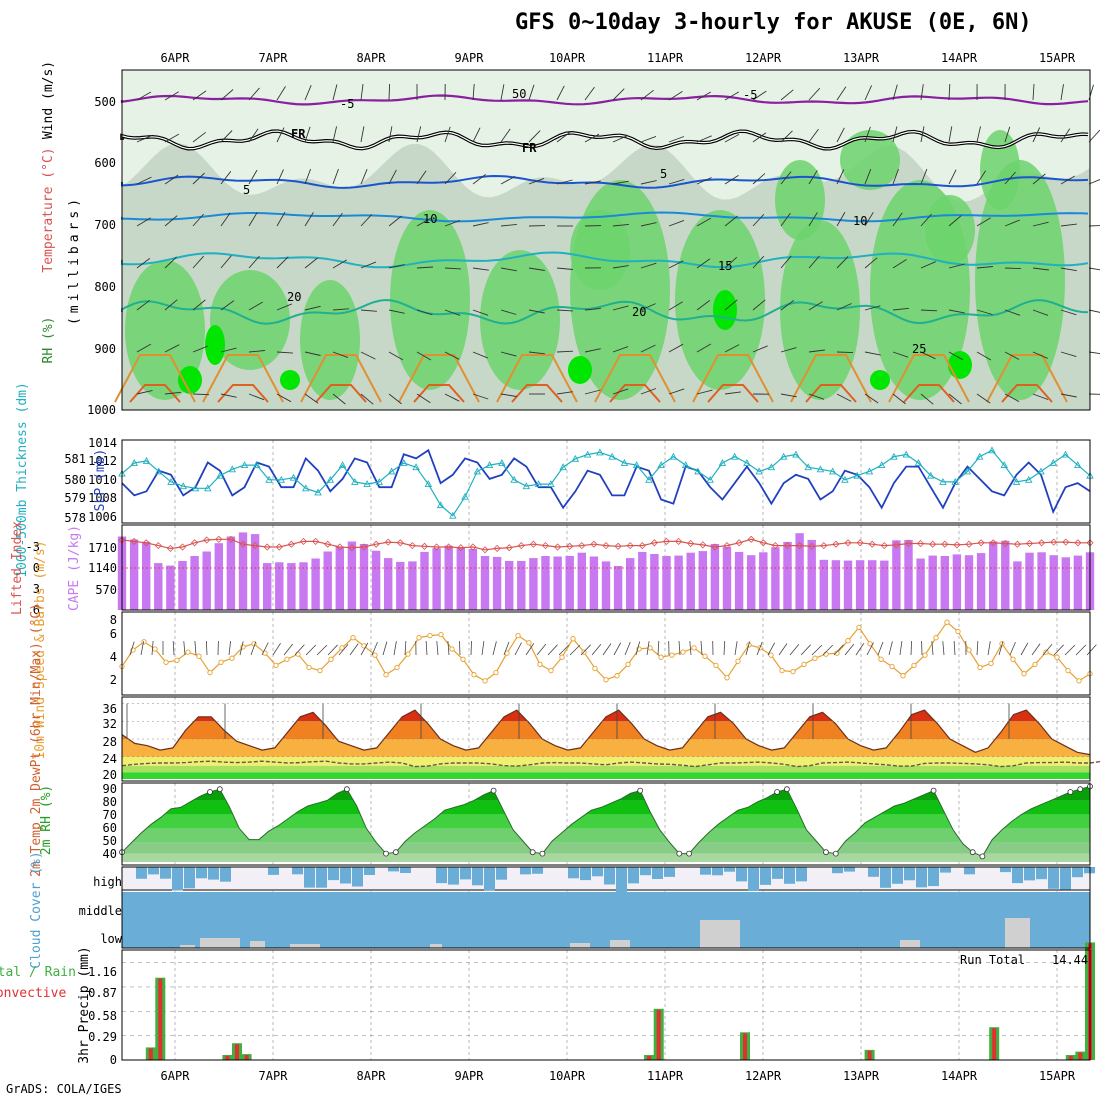 The image size is (1100, 1100). Describe the element at coordinates (580, 945) in the screenshot. I see `low-cloud-clear-bar` at that location.